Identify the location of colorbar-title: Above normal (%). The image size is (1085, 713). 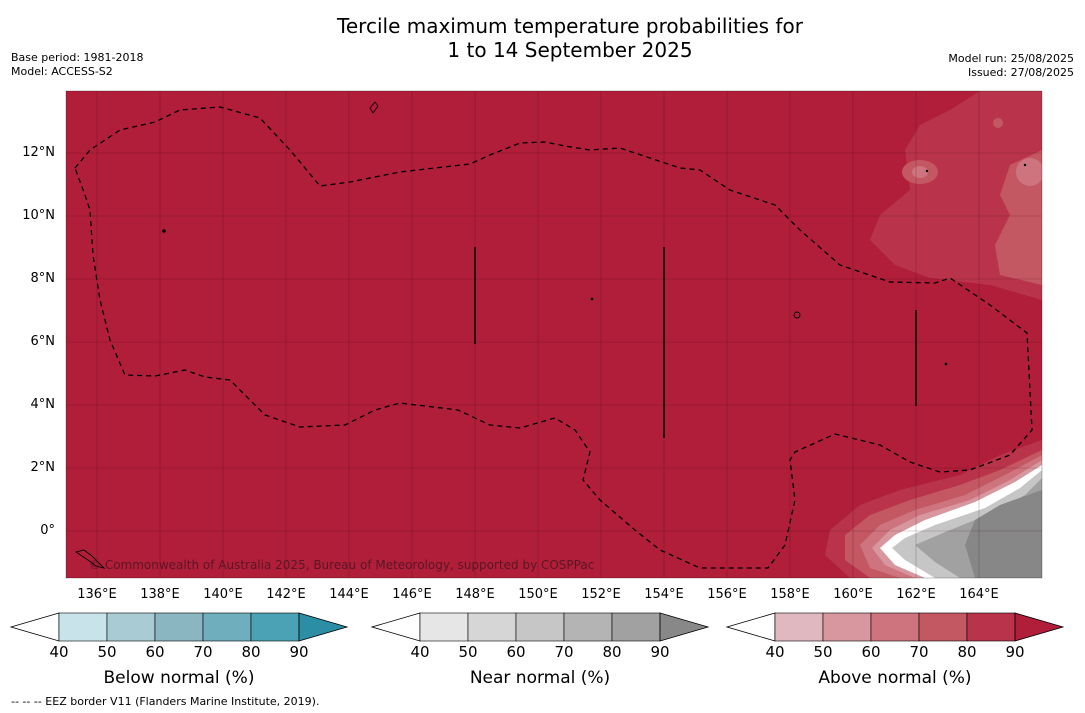
(895, 678).